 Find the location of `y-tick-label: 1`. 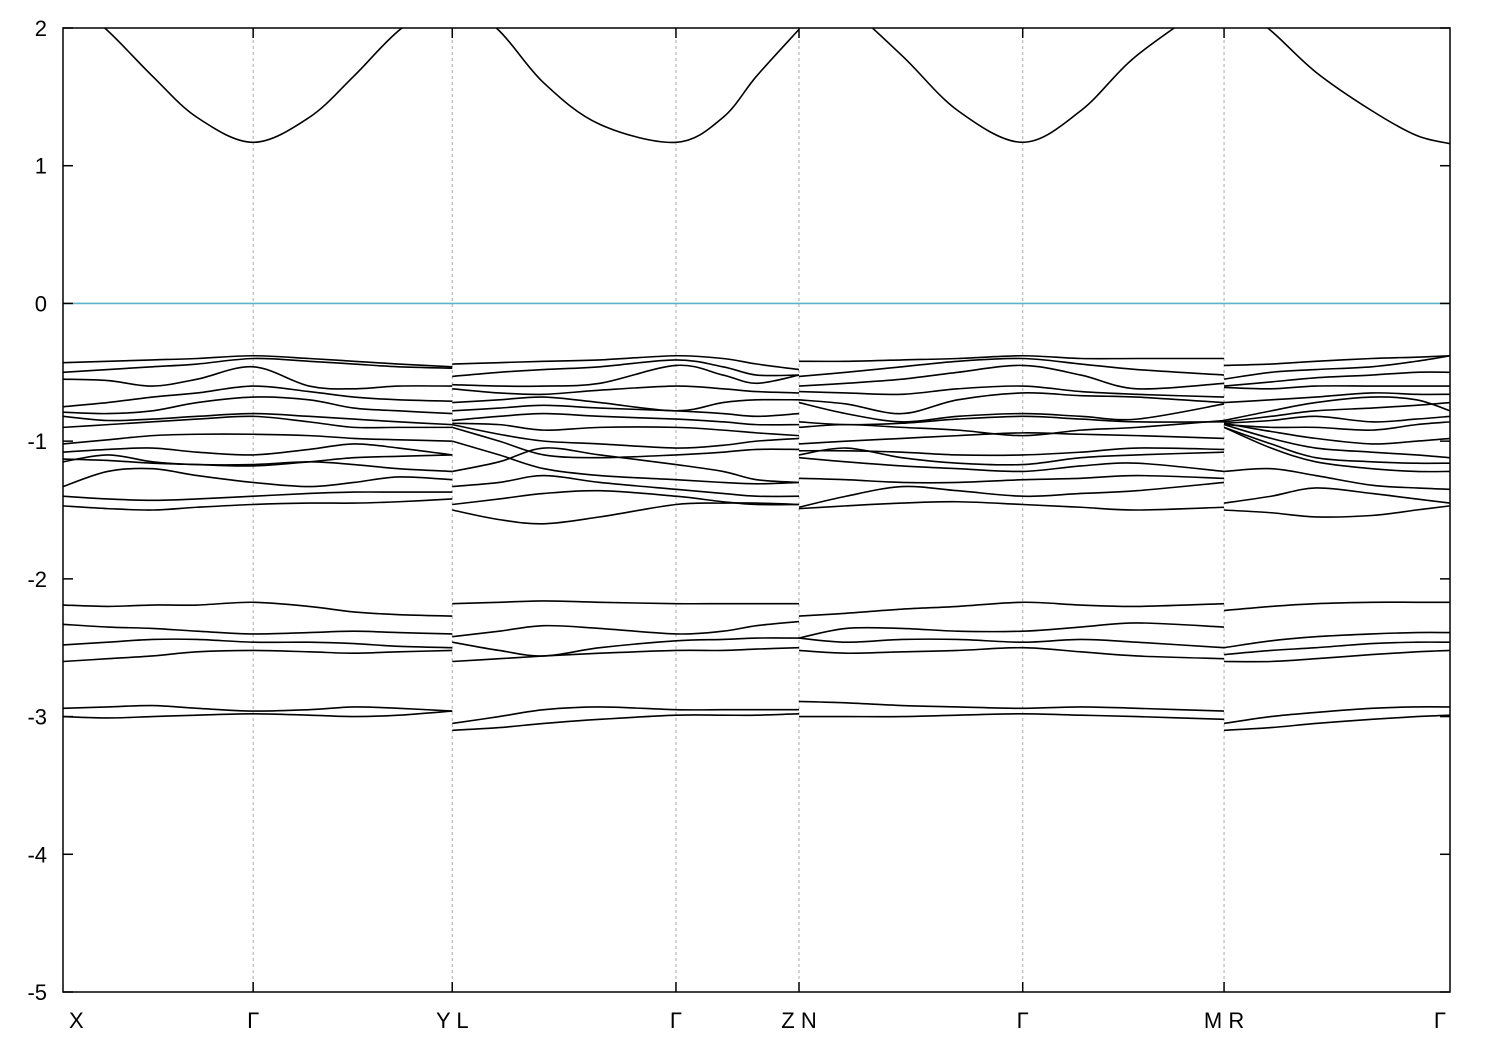

y-tick-label: 1 is located at coordinates (41, 166).